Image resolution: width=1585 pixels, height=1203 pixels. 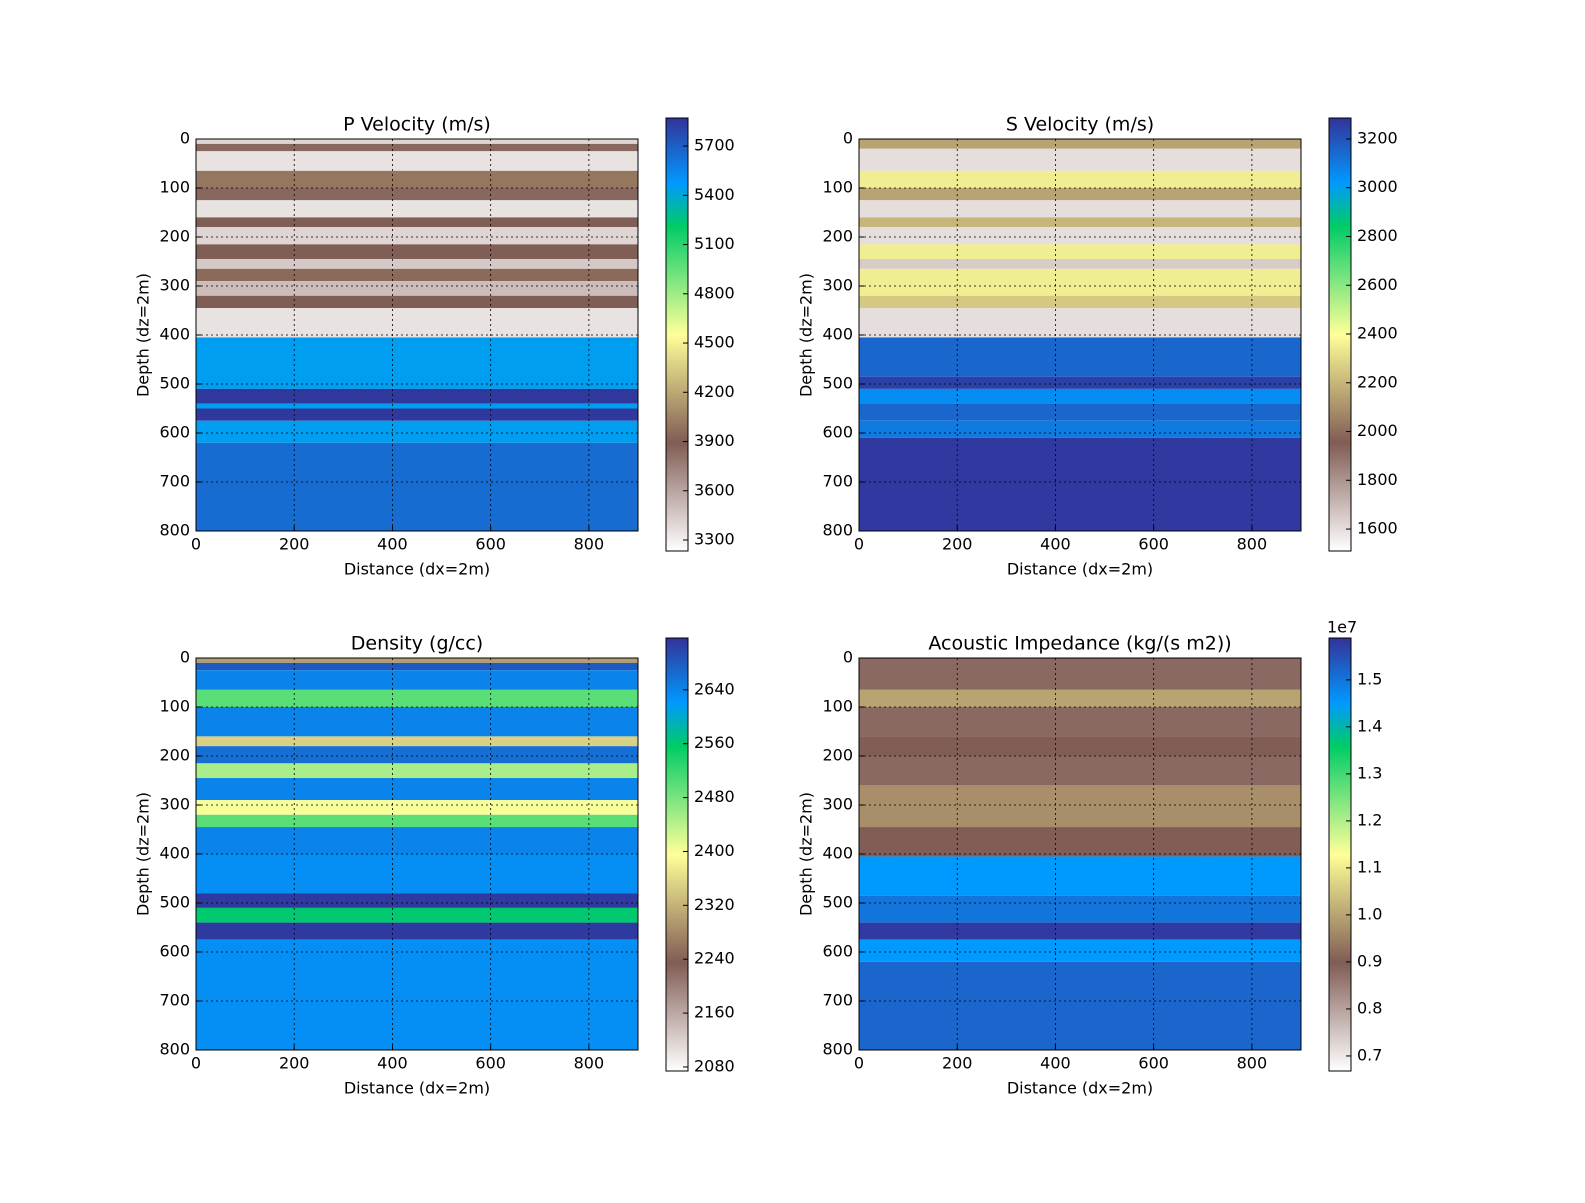 I want to click on colorbar-tick-label: 2160, so click(x=714, y=1012).